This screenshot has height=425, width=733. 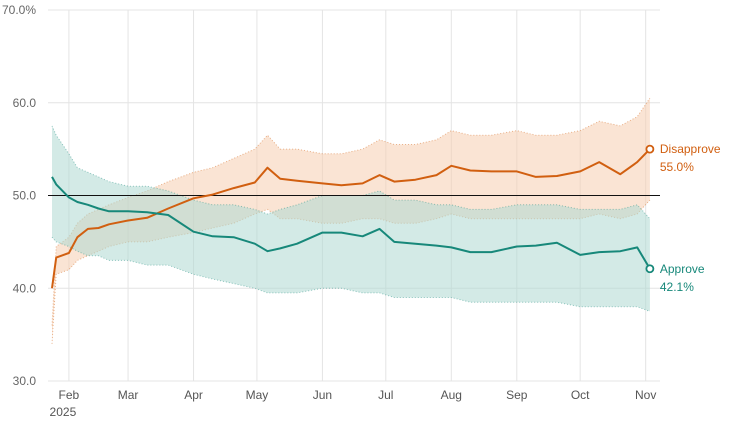 I want to click on disapprove-end-value-label: 55.0%, so click(x=677, y=167).